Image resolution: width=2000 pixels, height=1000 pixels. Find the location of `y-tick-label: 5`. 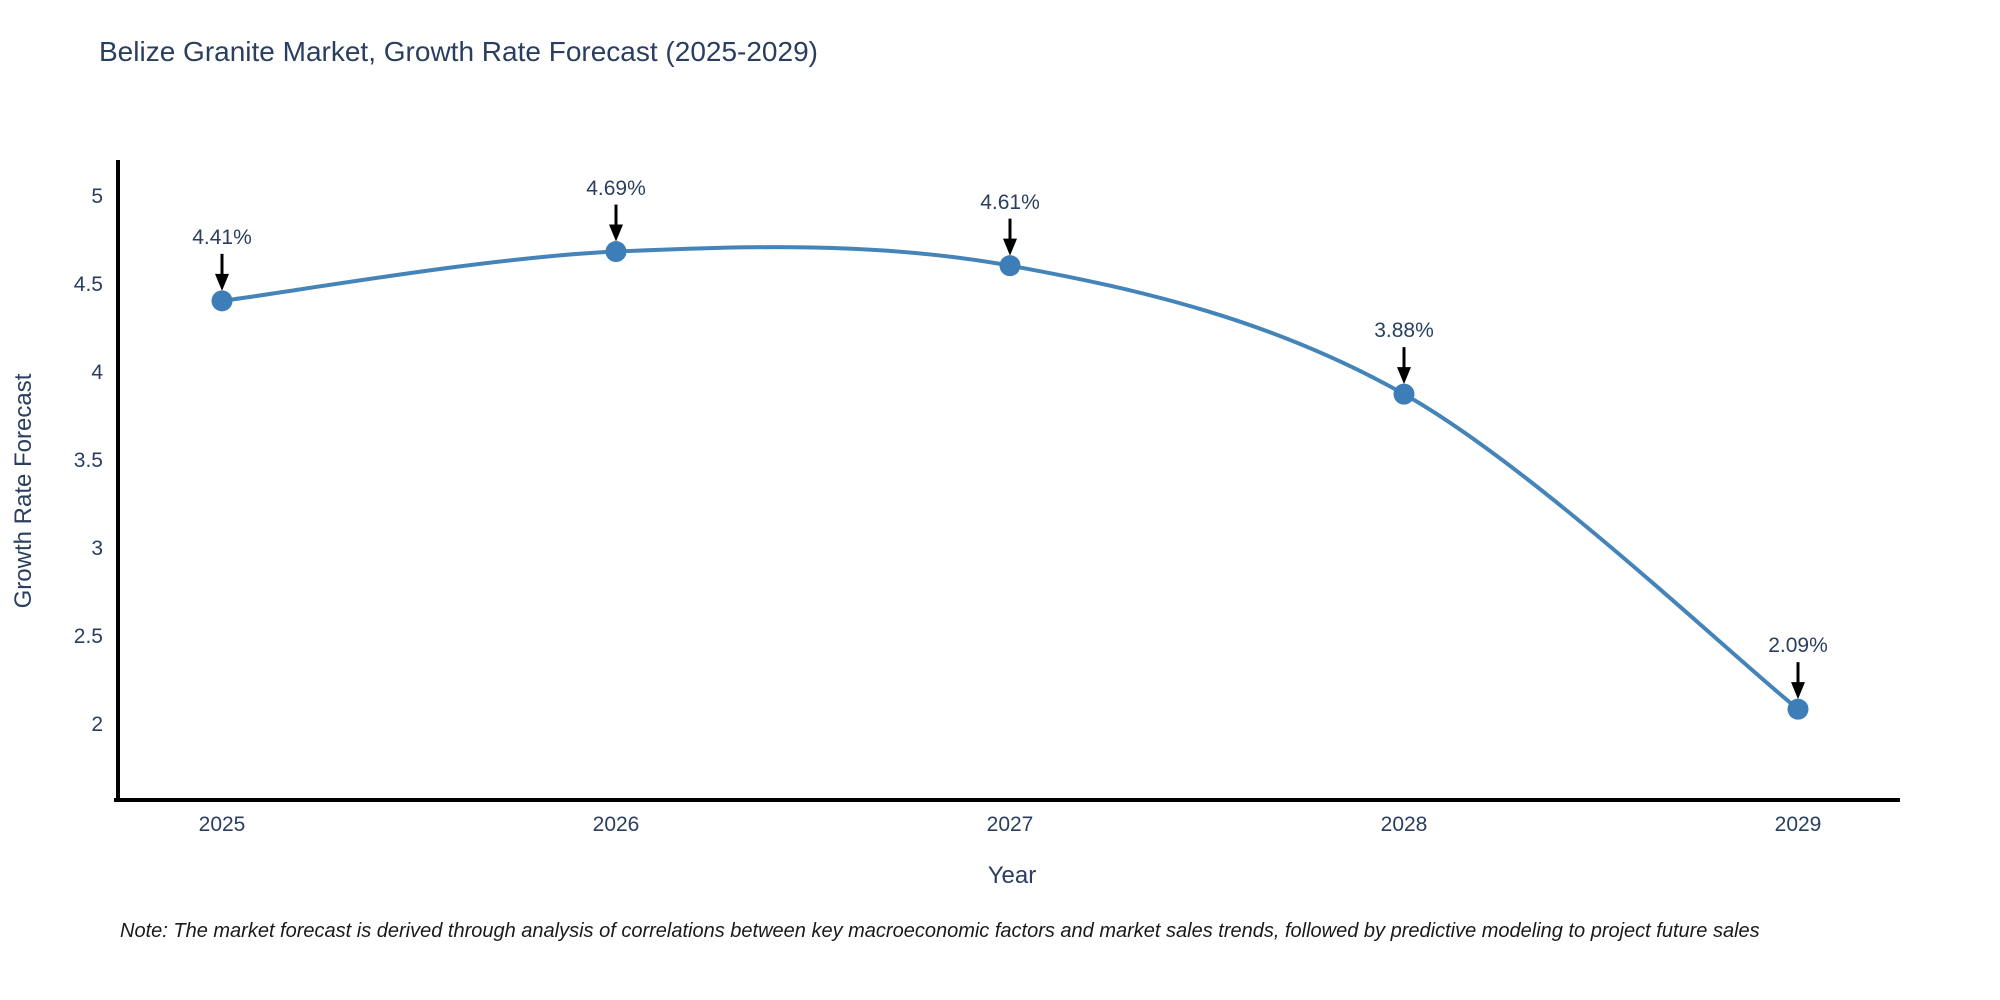

y-tick-label: 5 is located at coordinates (97, 196).